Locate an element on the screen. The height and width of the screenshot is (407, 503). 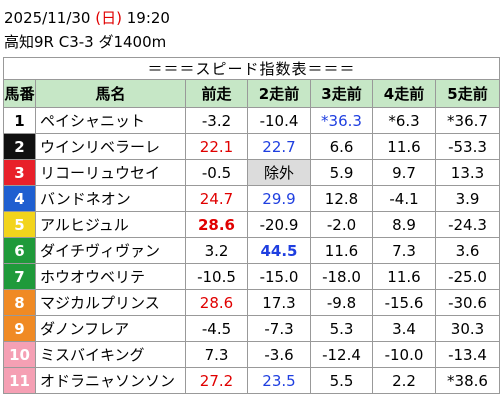
horse-number: 9 is located at coordinates (19, 328).